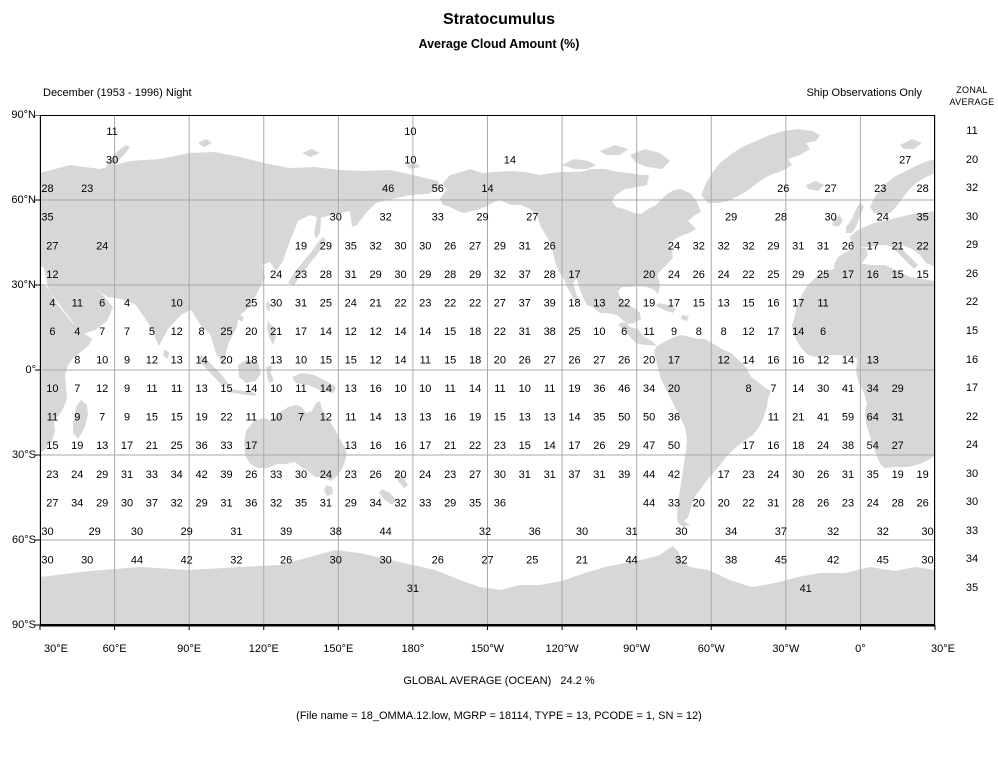 The image size is (998, 760). What do you see at coordinates (23, 115) in the screenshot?
I see `lat-label: 90°N` at bounding box center [23, 115].